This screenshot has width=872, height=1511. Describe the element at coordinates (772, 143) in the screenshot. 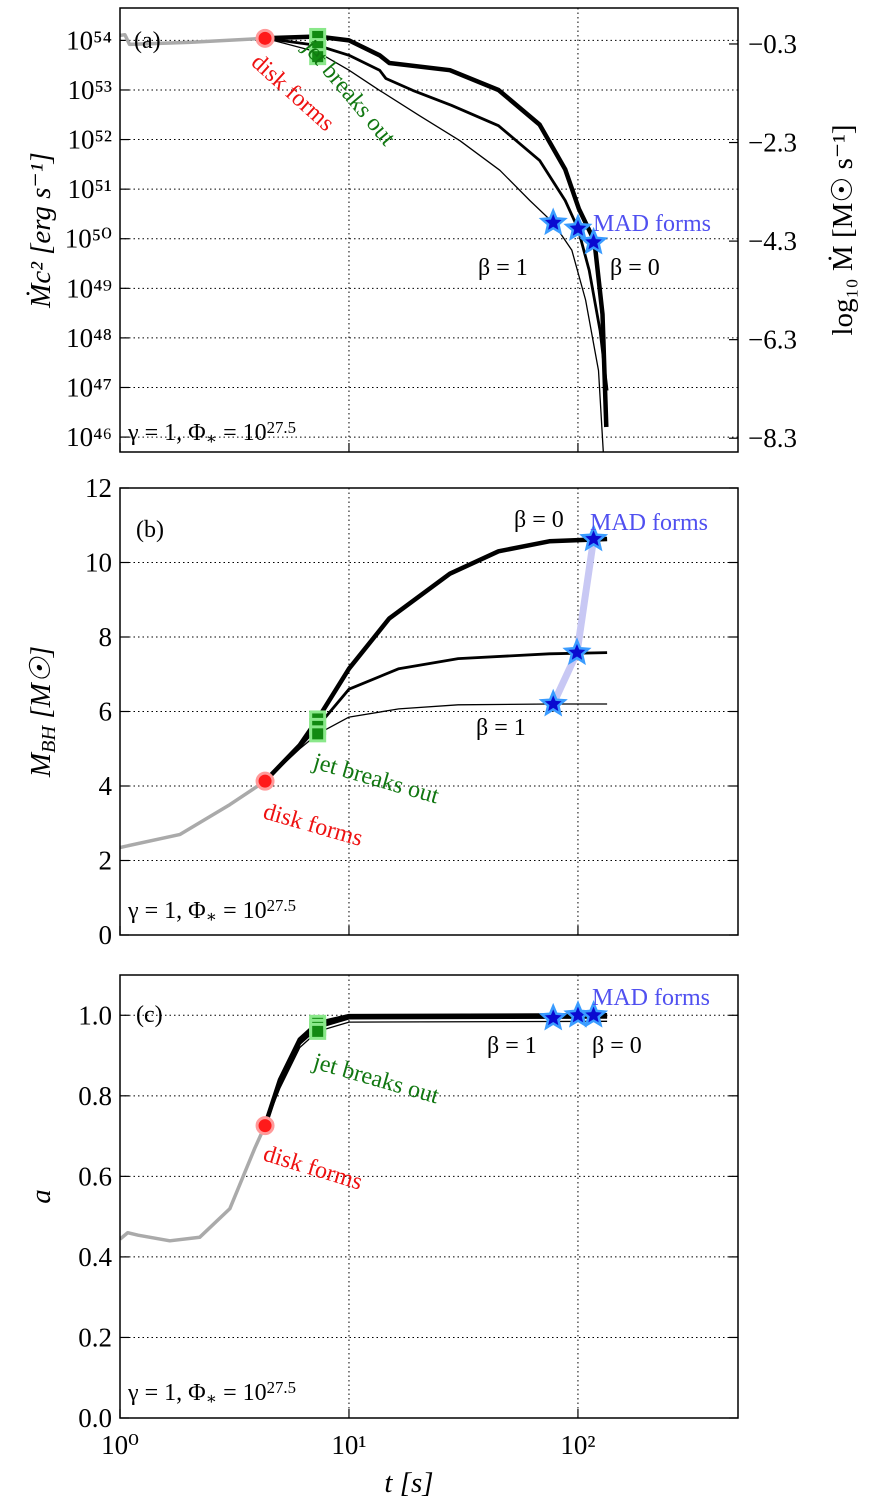

I see `y2-tick-label: −2.3` at that location.